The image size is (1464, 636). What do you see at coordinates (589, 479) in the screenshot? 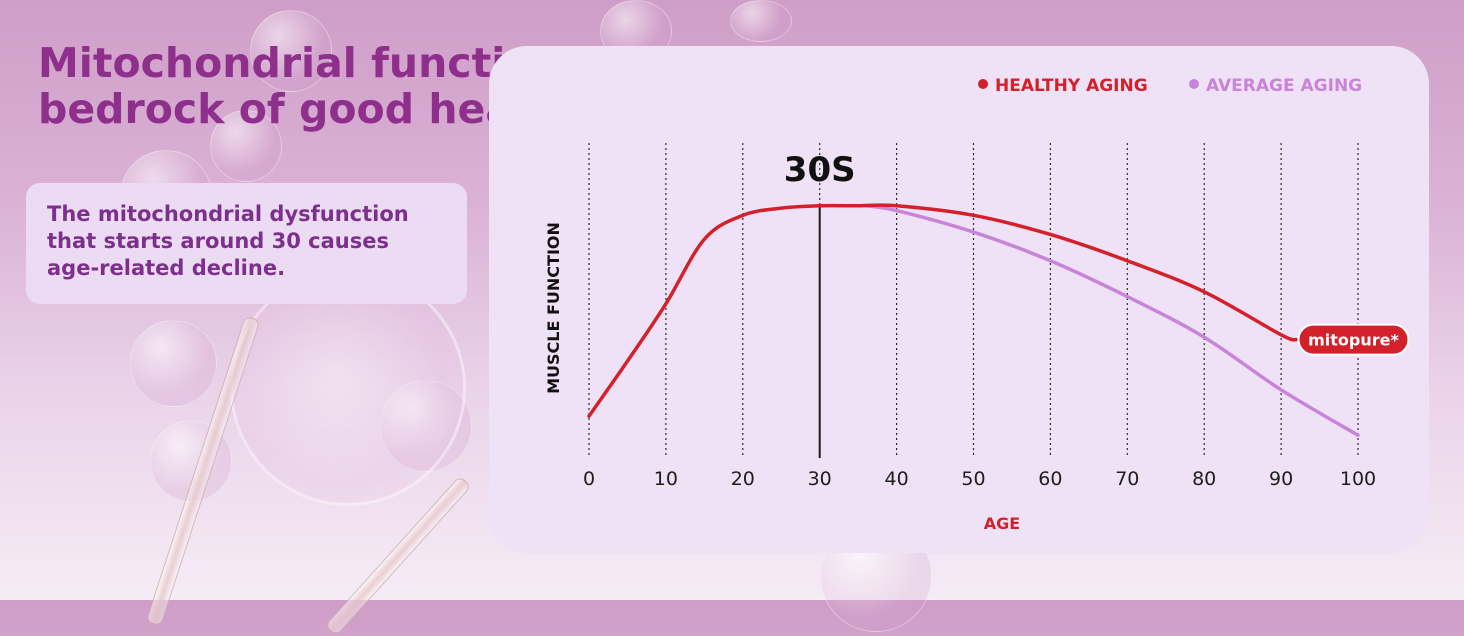
I see `x-tick-label: 0` at bounding box center [589, 479].